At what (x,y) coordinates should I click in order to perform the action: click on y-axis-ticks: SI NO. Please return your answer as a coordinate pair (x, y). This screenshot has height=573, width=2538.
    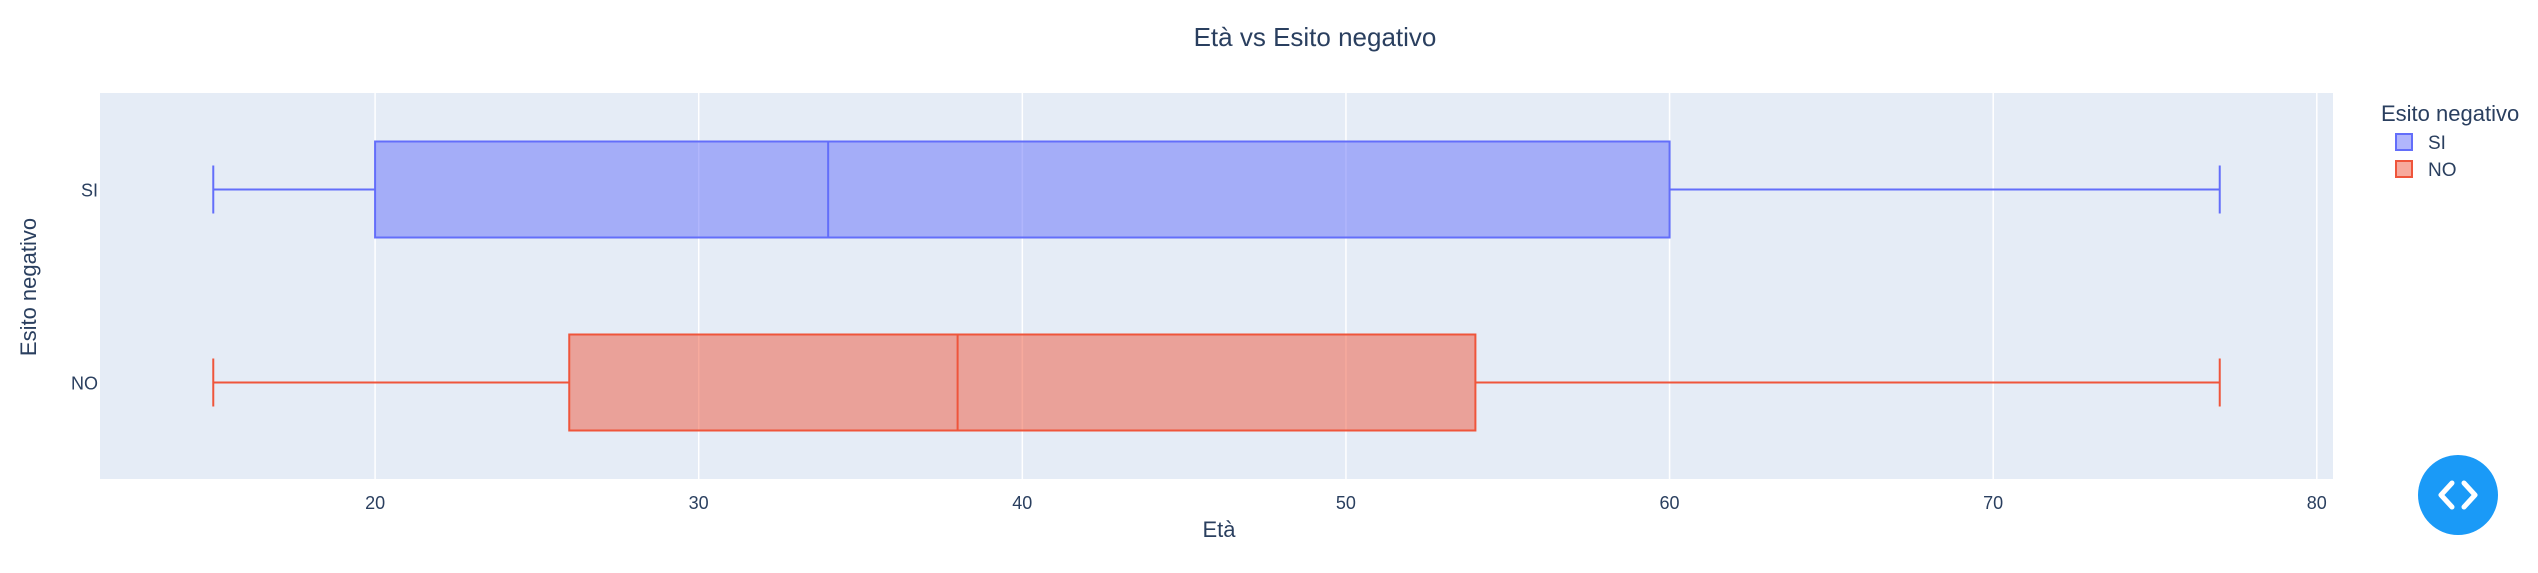
    Looking at the image, I should click on (84, 287).